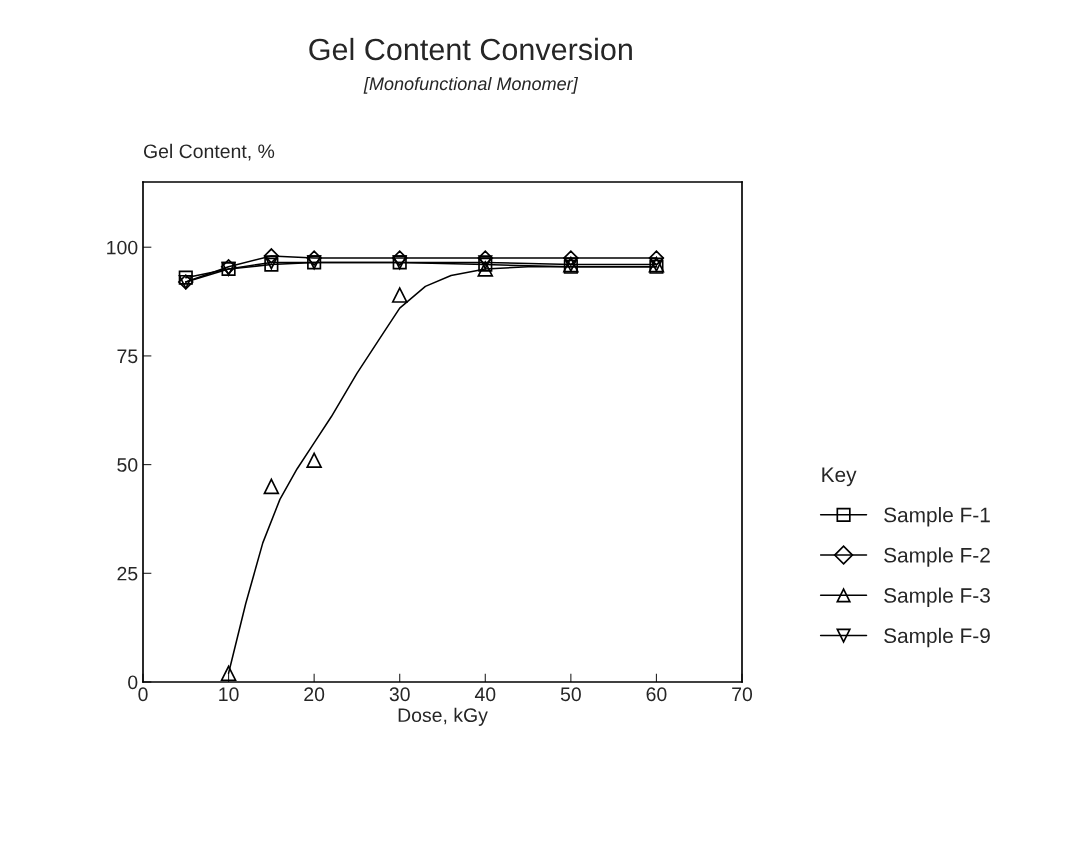 The width and height of the screenshot is (1070, 849). I want to click on legend-label: Sample F-1, so click(937, 517).